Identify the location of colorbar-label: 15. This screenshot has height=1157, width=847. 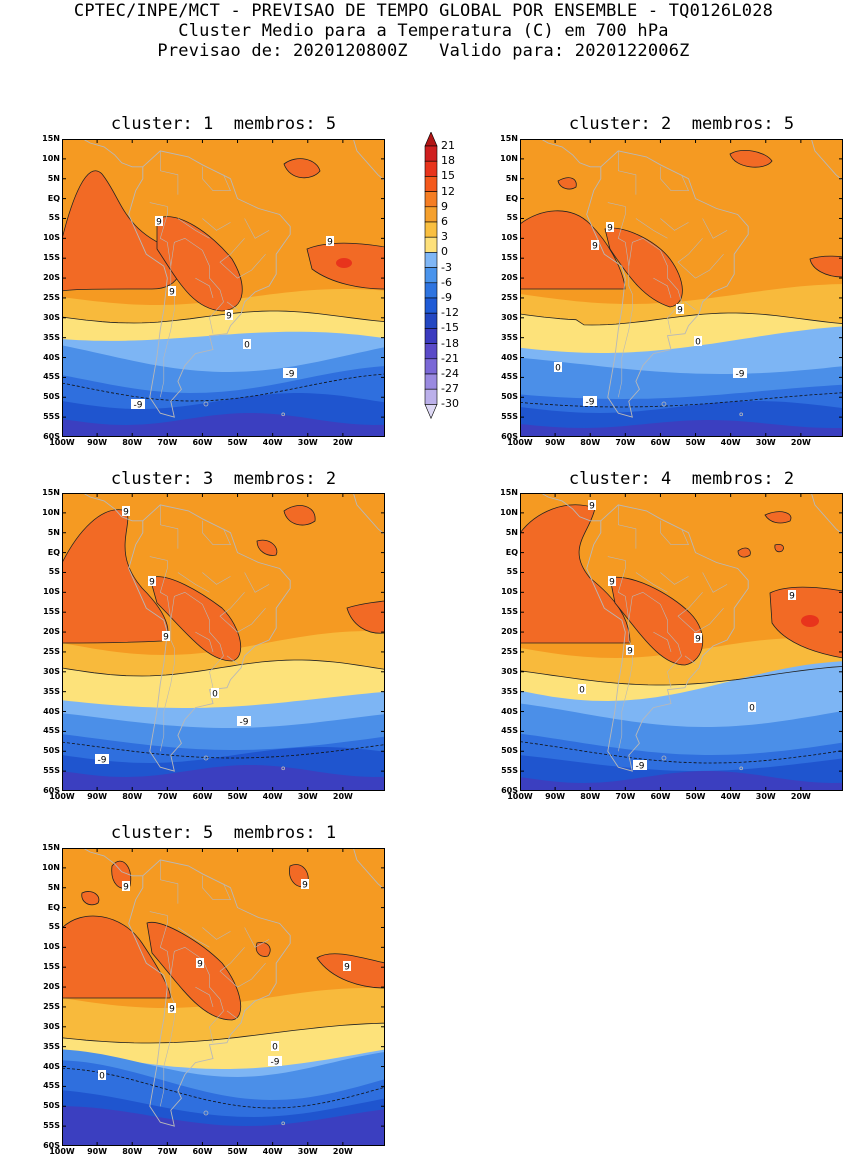
(448, 176).